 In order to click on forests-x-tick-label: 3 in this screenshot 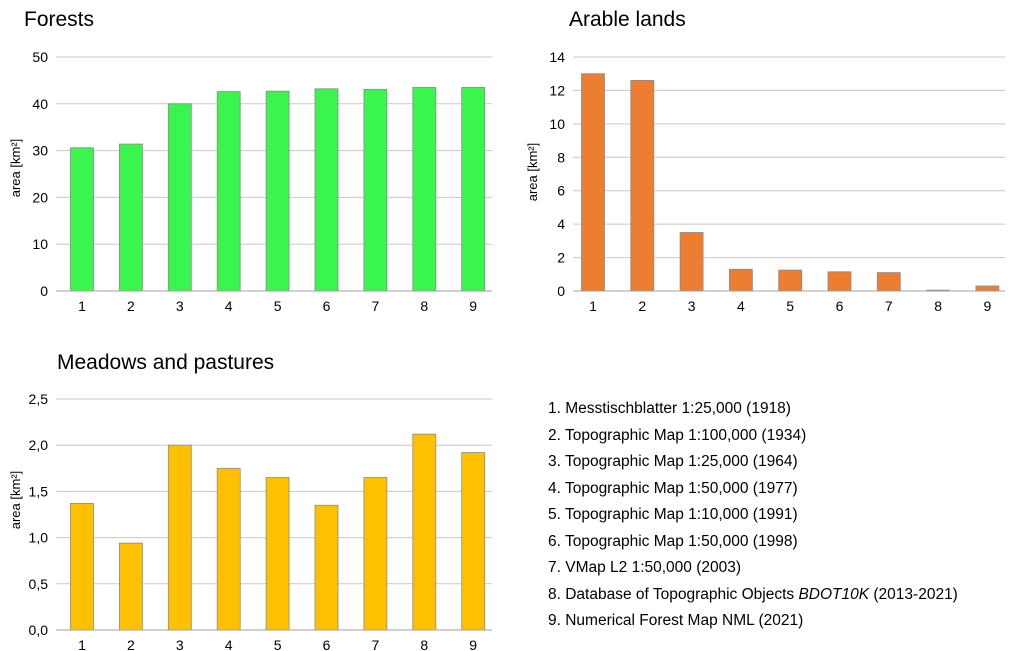, I will do `click(180, 306)`.